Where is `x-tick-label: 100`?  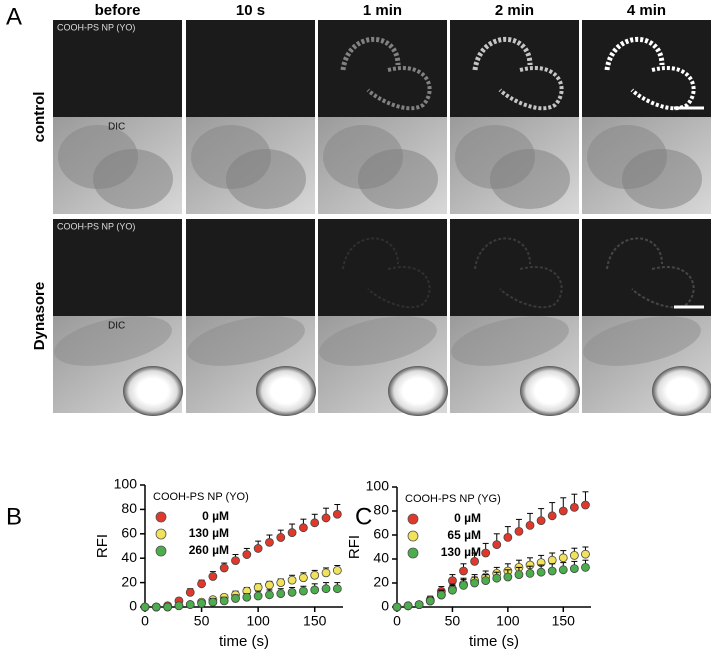 x-tick-label: 100 is located at coordinates (508, 621).